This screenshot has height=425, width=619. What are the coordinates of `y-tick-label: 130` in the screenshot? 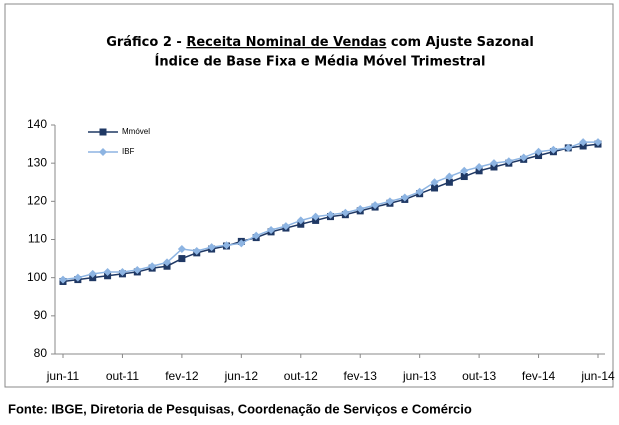 It's located at (37, 162).